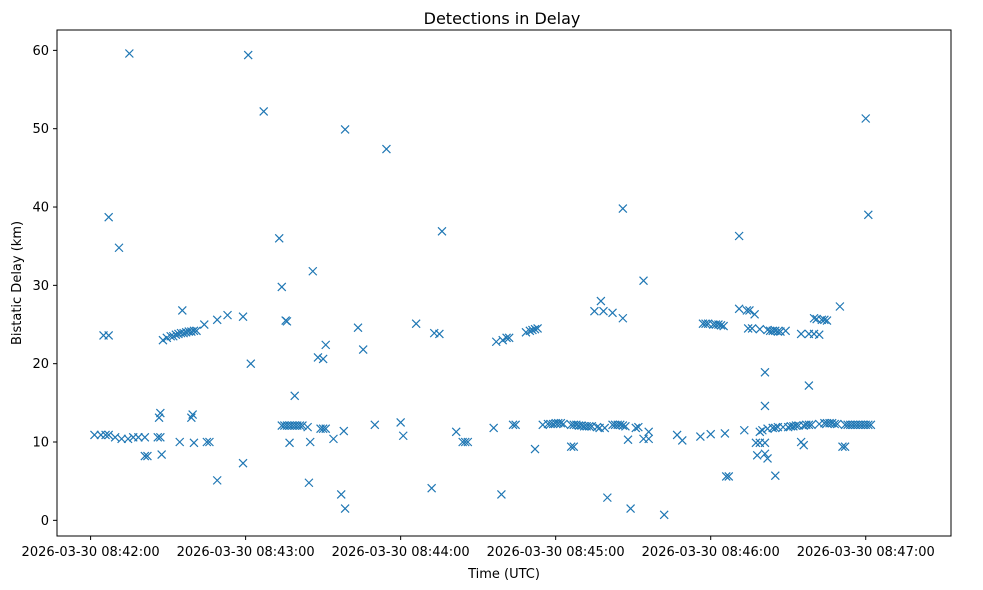  Describe the element at coordinates (246, 552) in the screenshot. I see `x-tick-label: 2026-03-30 08:43:00` at that location.